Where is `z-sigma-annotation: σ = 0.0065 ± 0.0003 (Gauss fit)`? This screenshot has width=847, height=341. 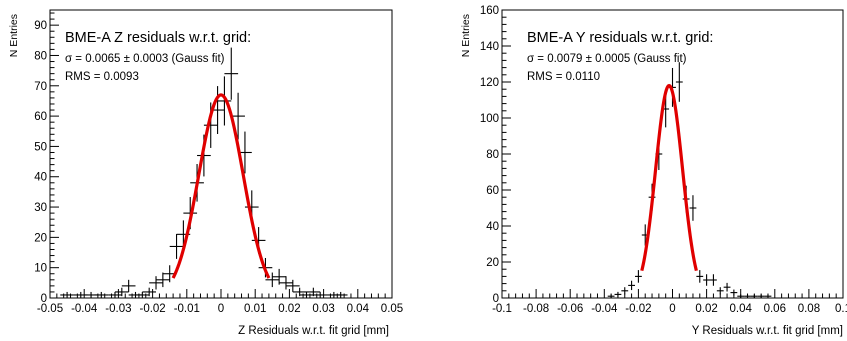
z-sigma-annotation: σ = 0.0065 ± 0.0003 (Gauss fit) is located at coordinates (145, 59).